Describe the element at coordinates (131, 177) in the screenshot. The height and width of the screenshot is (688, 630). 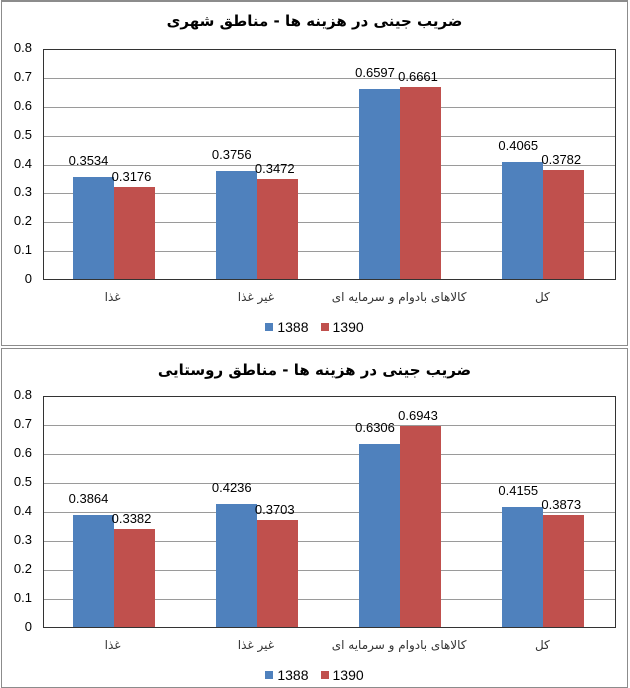
I see `data-label: 0.3176` at that location.